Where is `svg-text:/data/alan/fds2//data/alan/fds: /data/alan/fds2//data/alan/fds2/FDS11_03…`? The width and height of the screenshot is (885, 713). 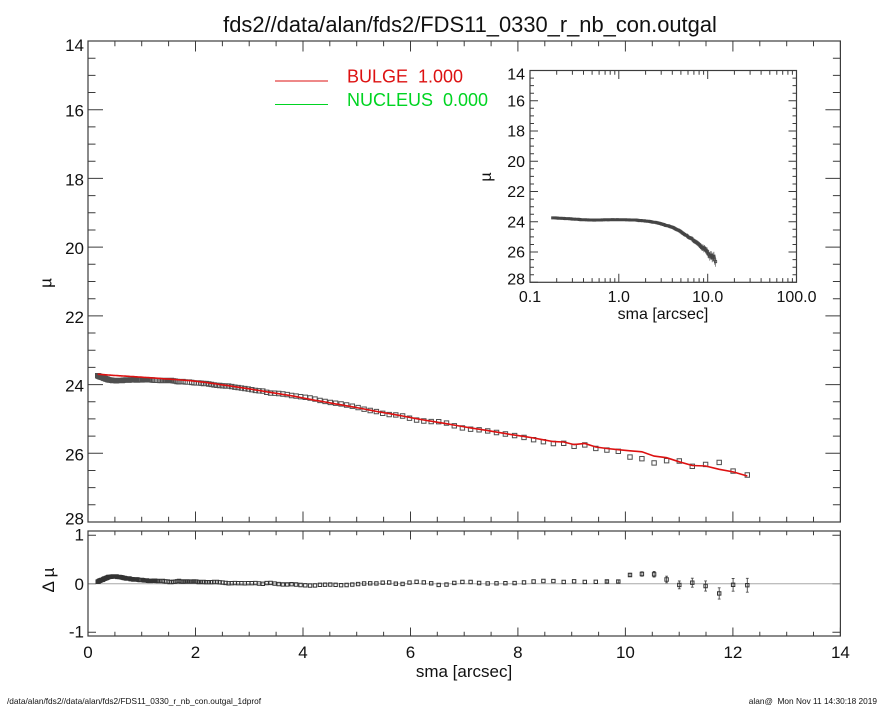 svg-text:/data/alan/fds2//data/alan/fds: /data/alan/fds2//data/alan/fds2/FDS11_03… is located at coordinates (134, 701).